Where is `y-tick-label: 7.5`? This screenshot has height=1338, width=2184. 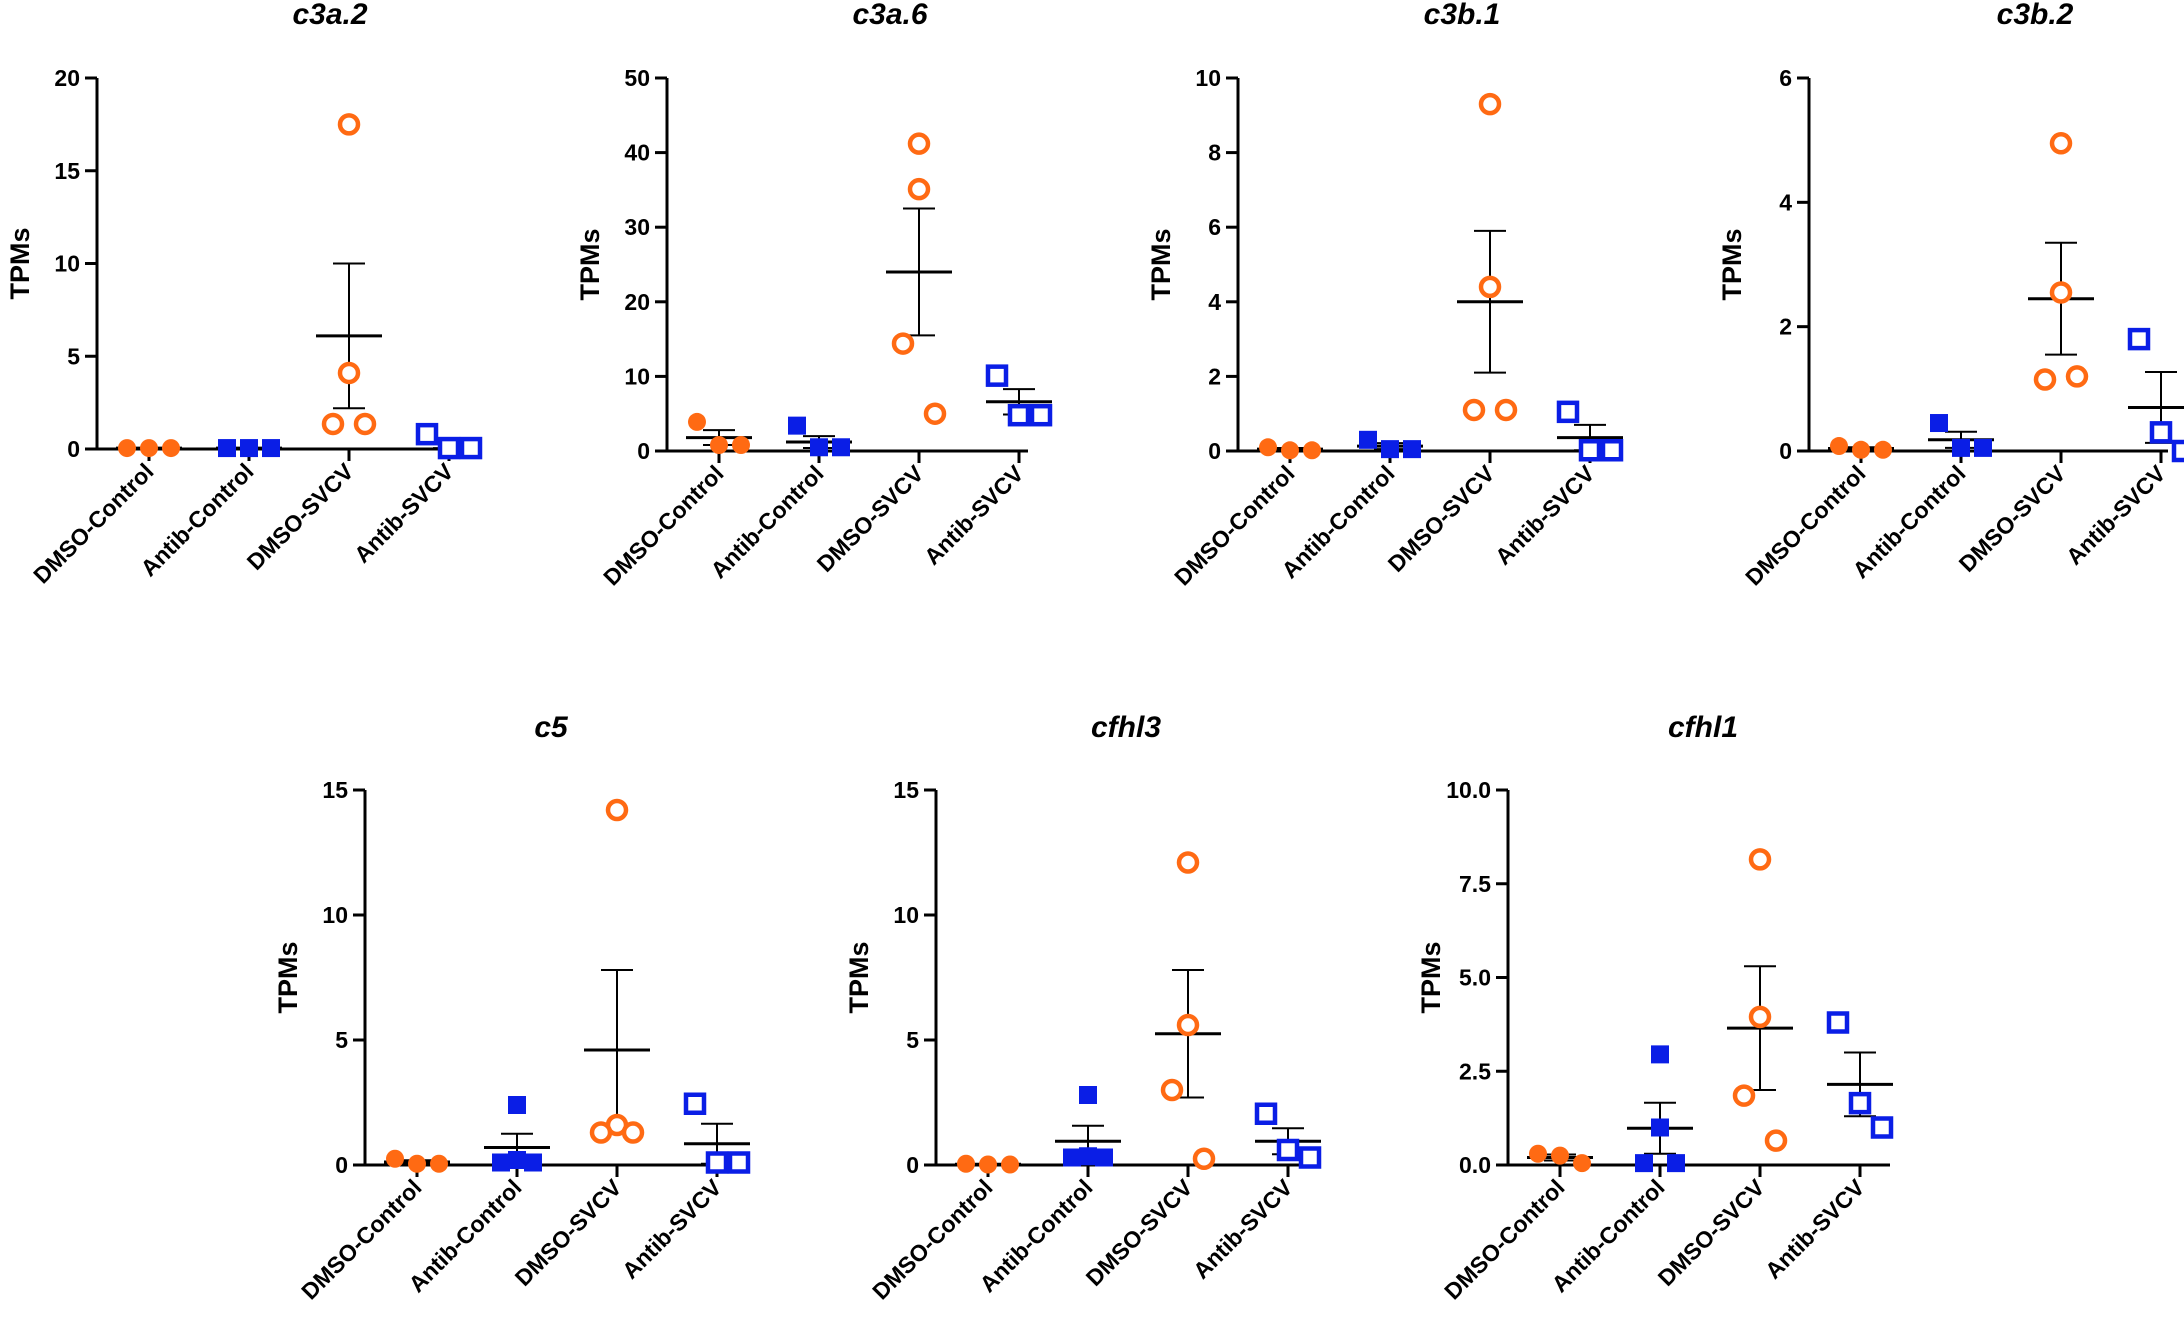 y-tick-label: 7.5 is located at coordinates (1475, 884).